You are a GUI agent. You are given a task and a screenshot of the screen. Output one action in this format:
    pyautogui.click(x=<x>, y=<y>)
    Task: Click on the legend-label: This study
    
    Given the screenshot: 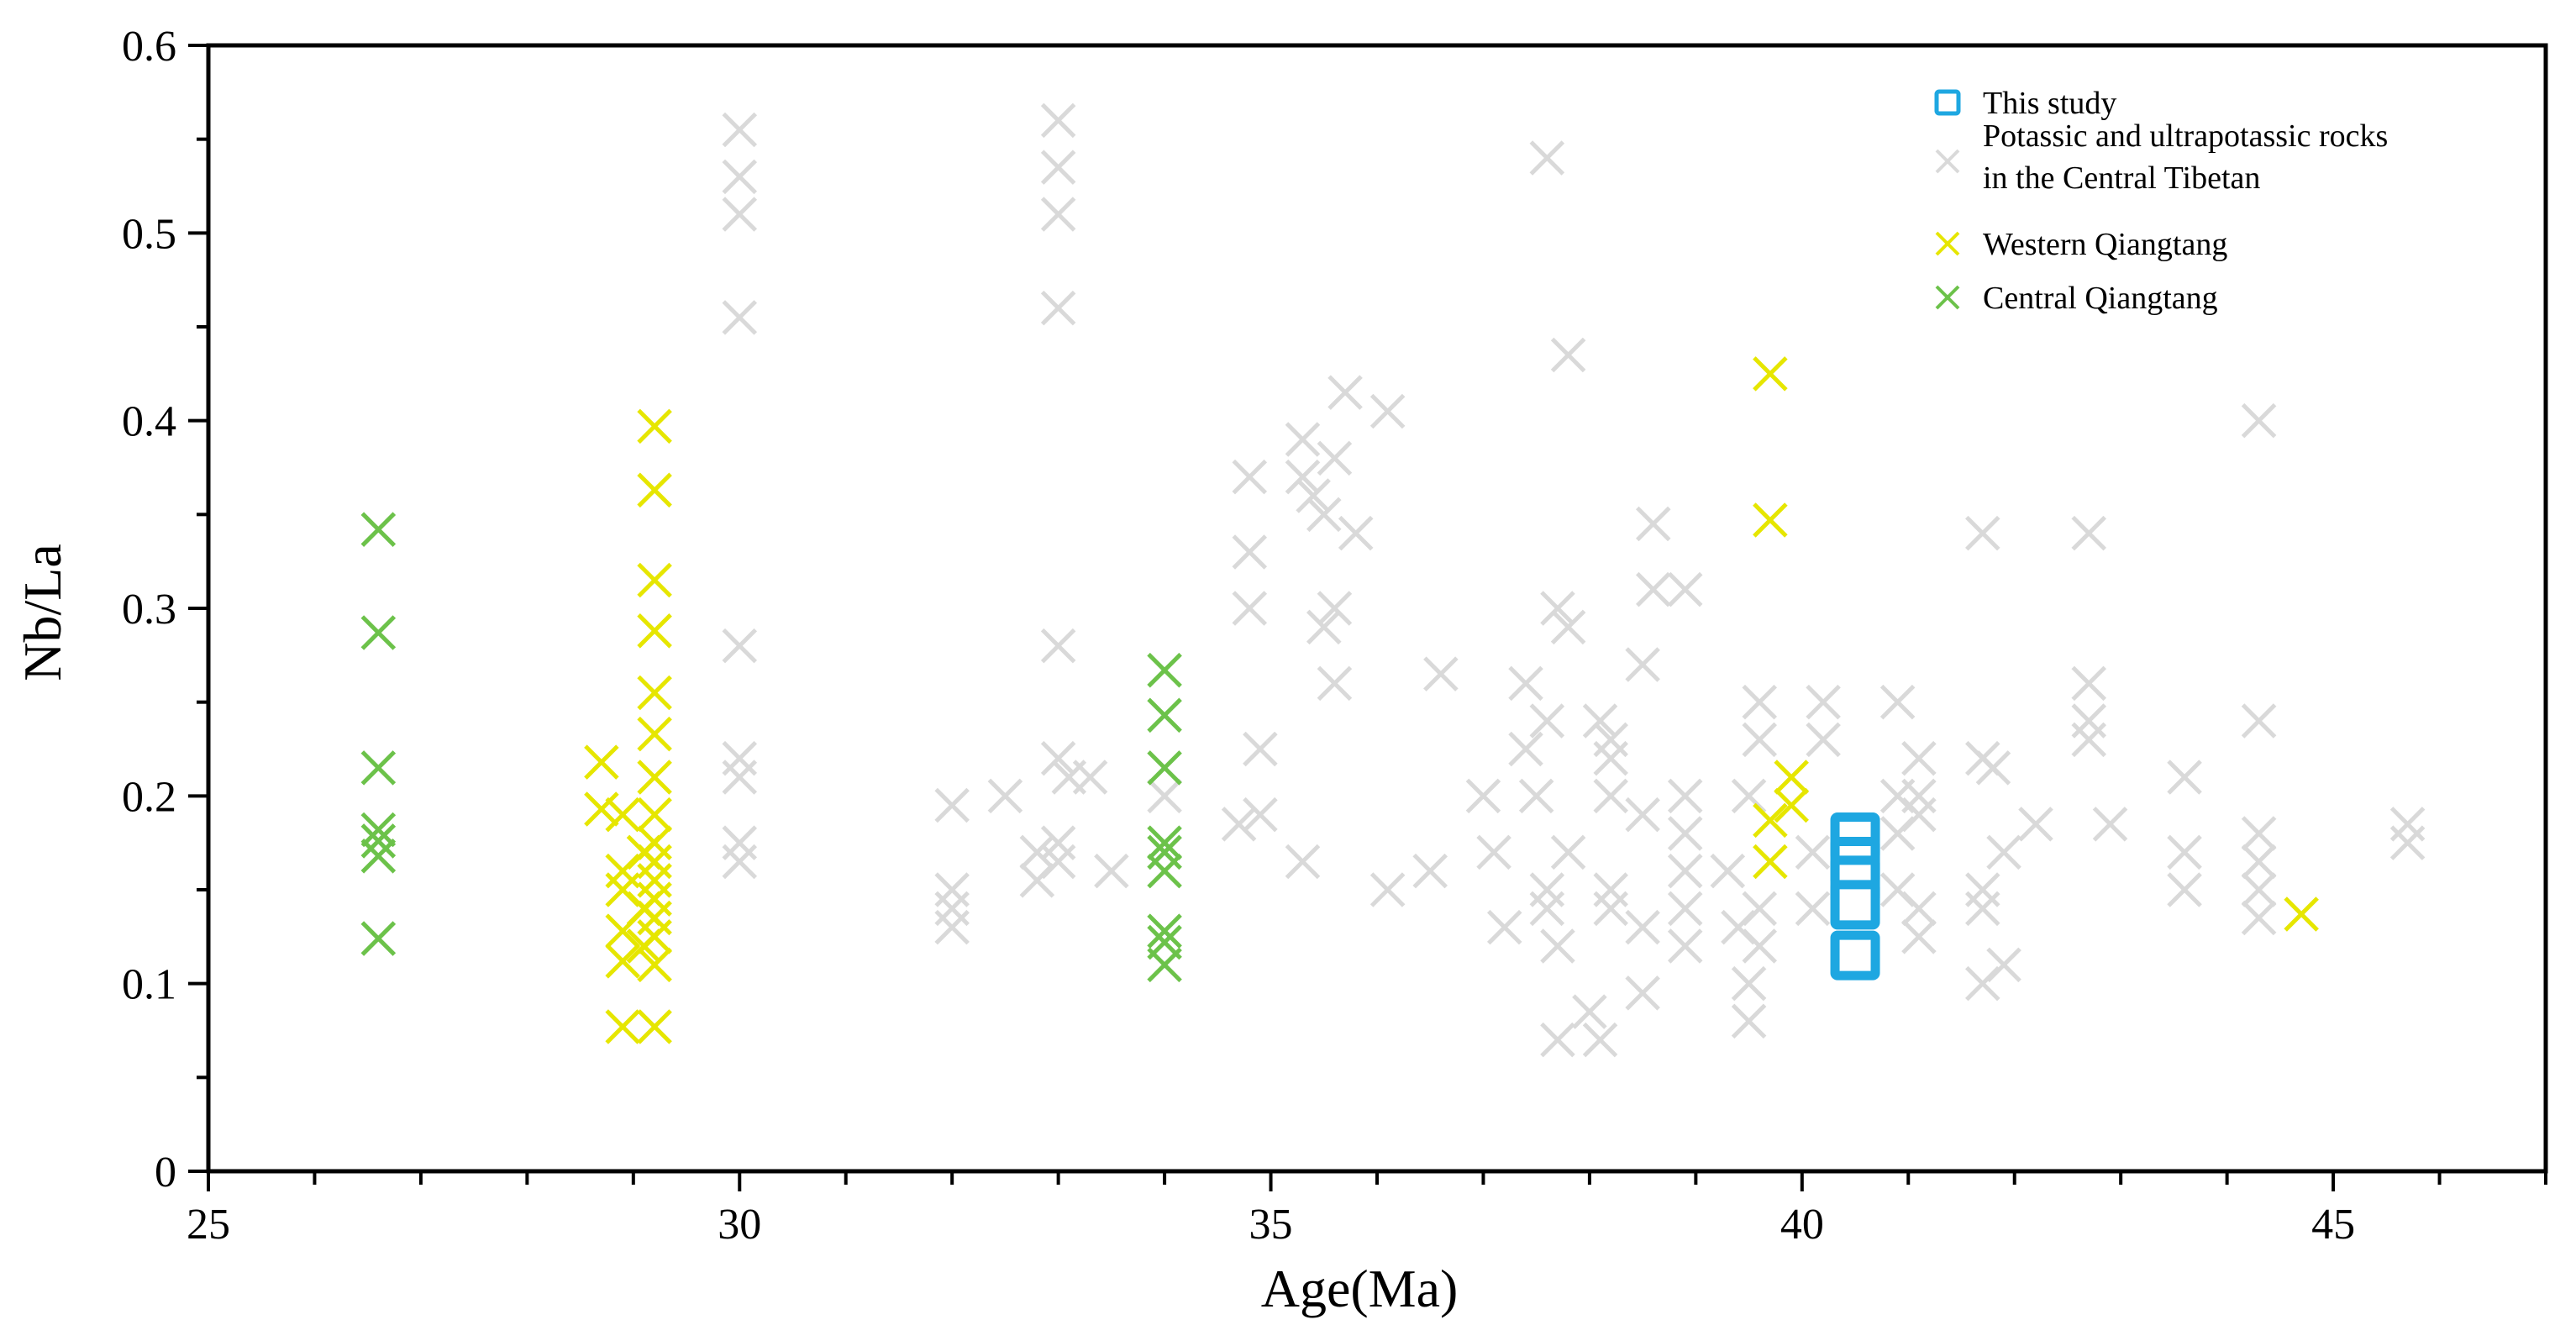 What is the action you would take?
    pyautogui.click(x=2049, y=103)
    